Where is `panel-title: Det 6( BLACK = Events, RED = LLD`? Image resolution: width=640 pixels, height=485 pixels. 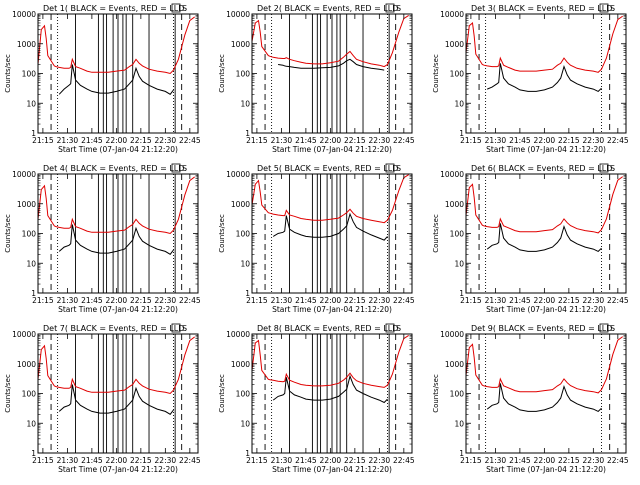
panel-title: Det 6( BLACK = Events, RED = LLD is located at coordinates (541, 168).